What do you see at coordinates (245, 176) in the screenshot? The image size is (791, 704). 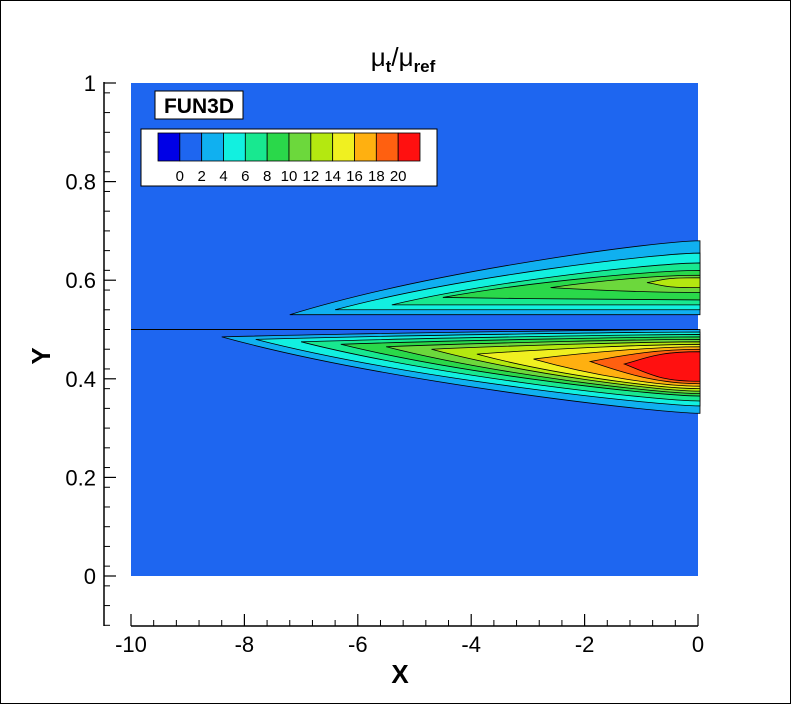 I see `legend-label-3: 6` at bounding box center [245, 176].